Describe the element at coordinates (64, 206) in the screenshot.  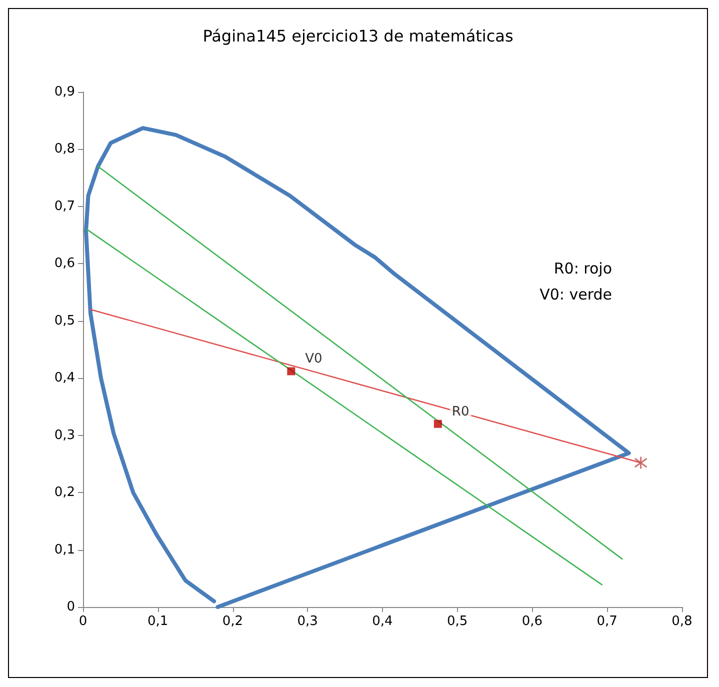
I see `y-tick-label: 0,7` at that location.